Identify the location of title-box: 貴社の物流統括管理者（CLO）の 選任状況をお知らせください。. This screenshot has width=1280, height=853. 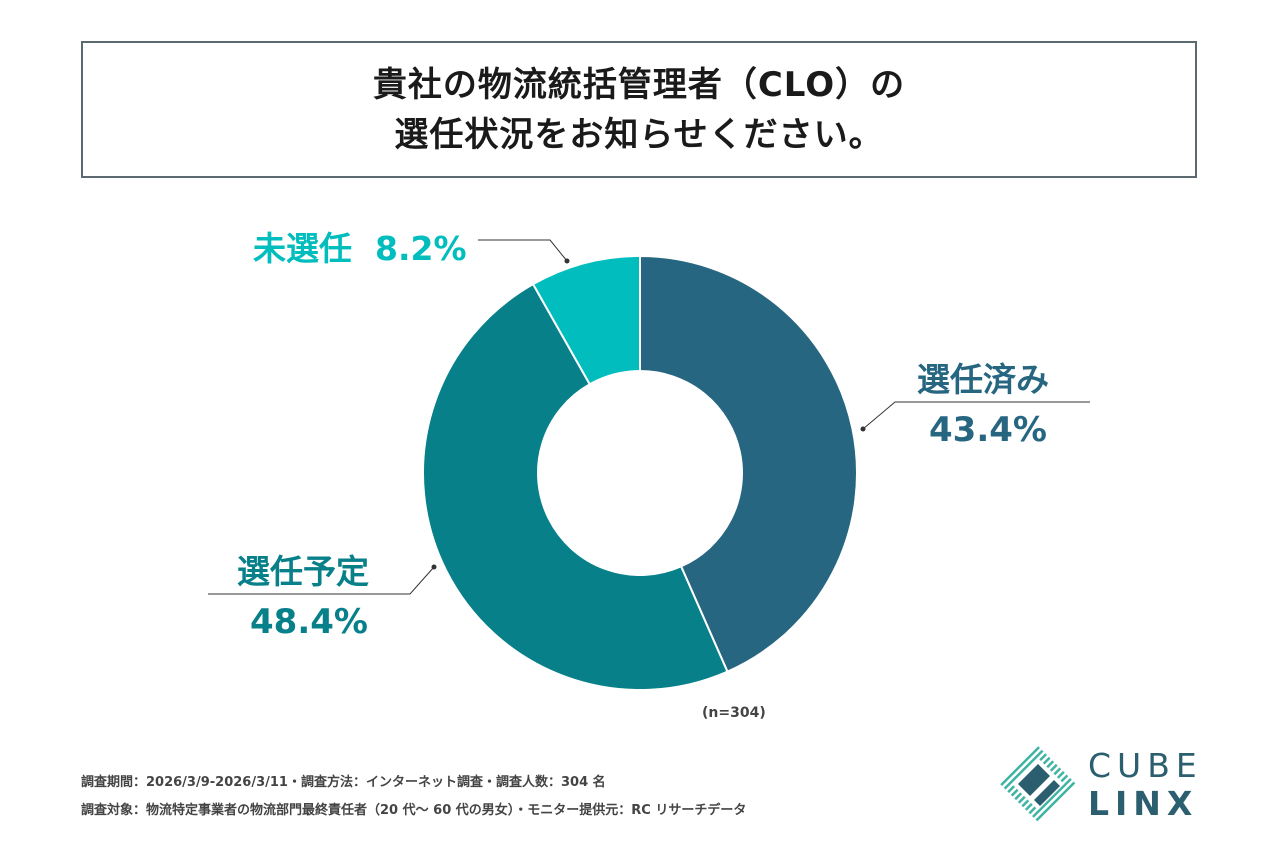
(639, 109).